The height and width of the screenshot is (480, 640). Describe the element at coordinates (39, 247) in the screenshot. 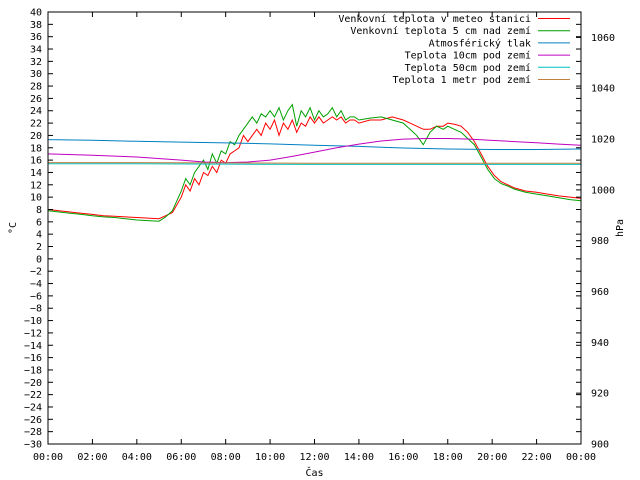

I see `y-tick-label-left: 2` at that location.